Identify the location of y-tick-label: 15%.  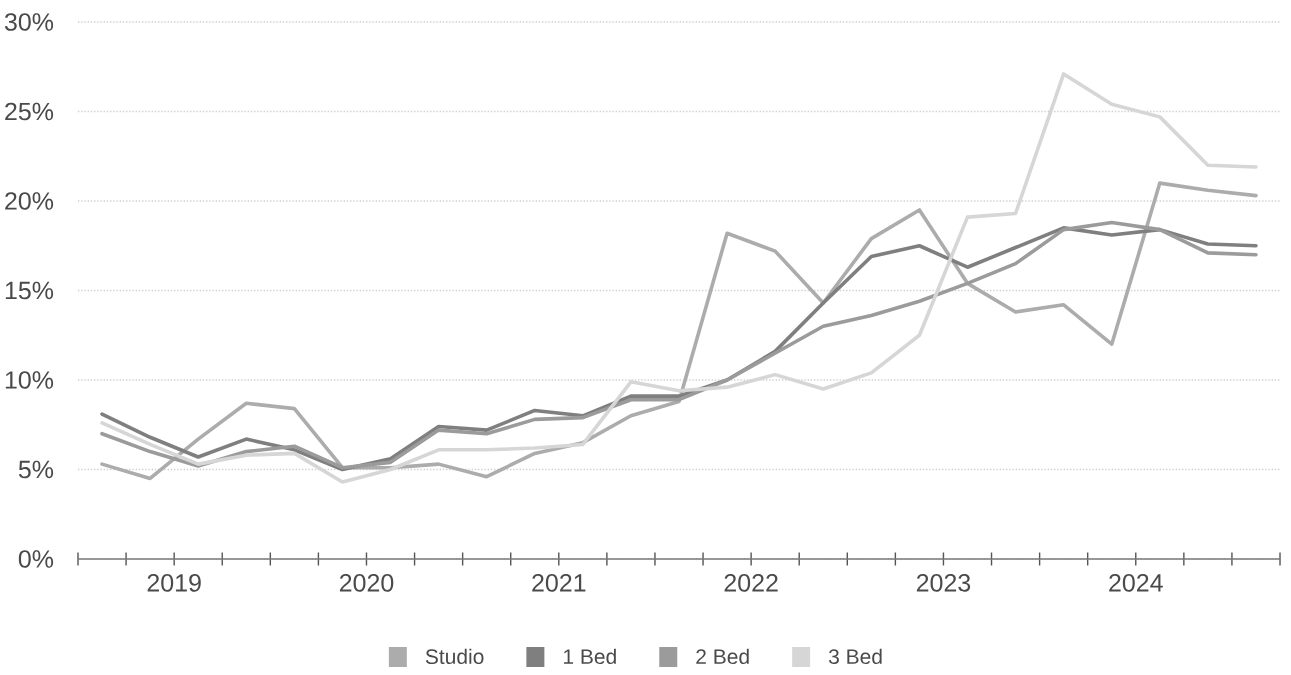
(29, 290).